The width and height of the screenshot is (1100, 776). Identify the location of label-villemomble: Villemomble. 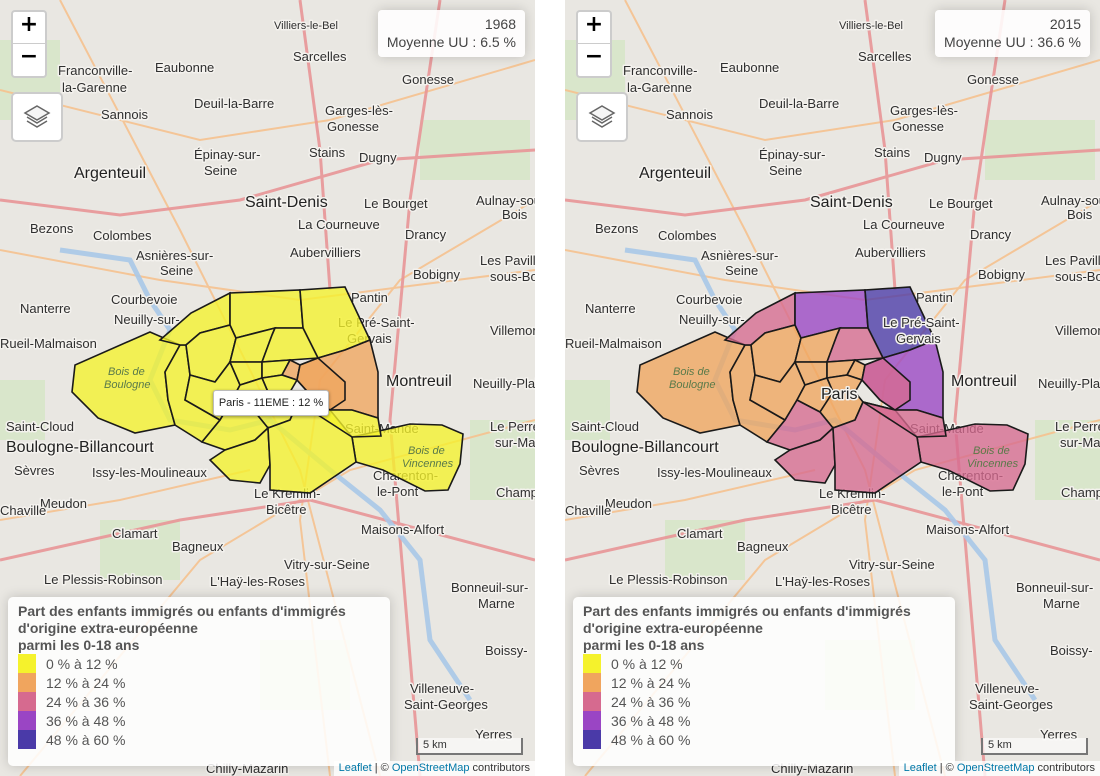
(1077, 330).